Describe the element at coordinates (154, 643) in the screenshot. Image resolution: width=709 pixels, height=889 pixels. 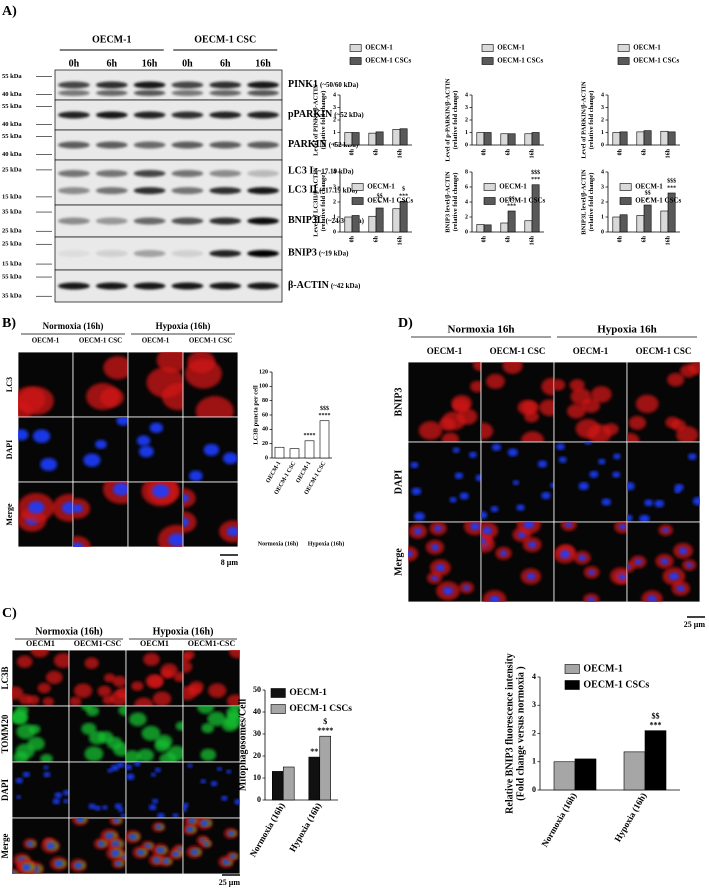
I see `cell-label: OECM1` at that location.